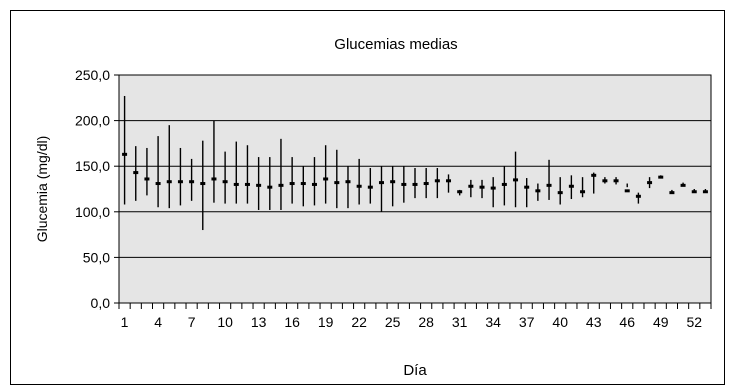  What do you see at coordinates (415, 370) in the screenshot?
I see `x-axis-label: Día` at bounding box center [415, 370].